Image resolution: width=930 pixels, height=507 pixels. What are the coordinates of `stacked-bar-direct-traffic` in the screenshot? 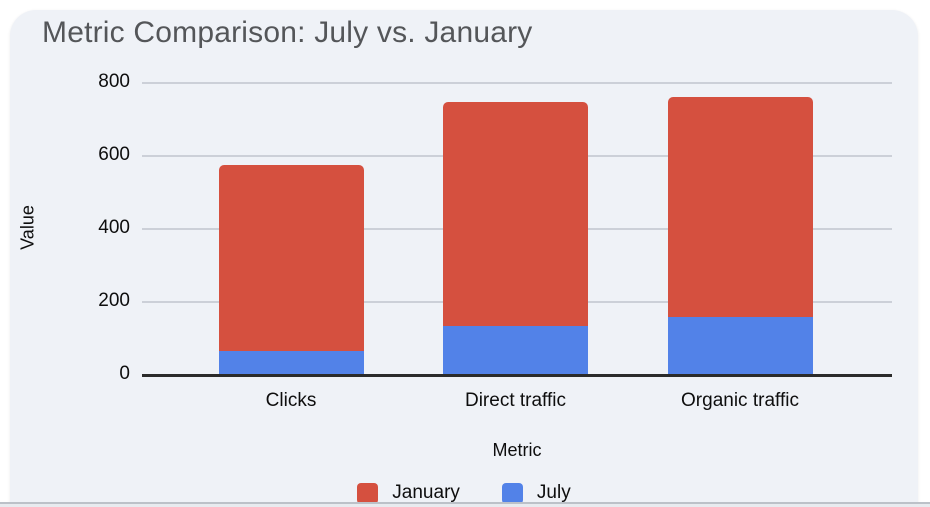 It's located at (515, 238).